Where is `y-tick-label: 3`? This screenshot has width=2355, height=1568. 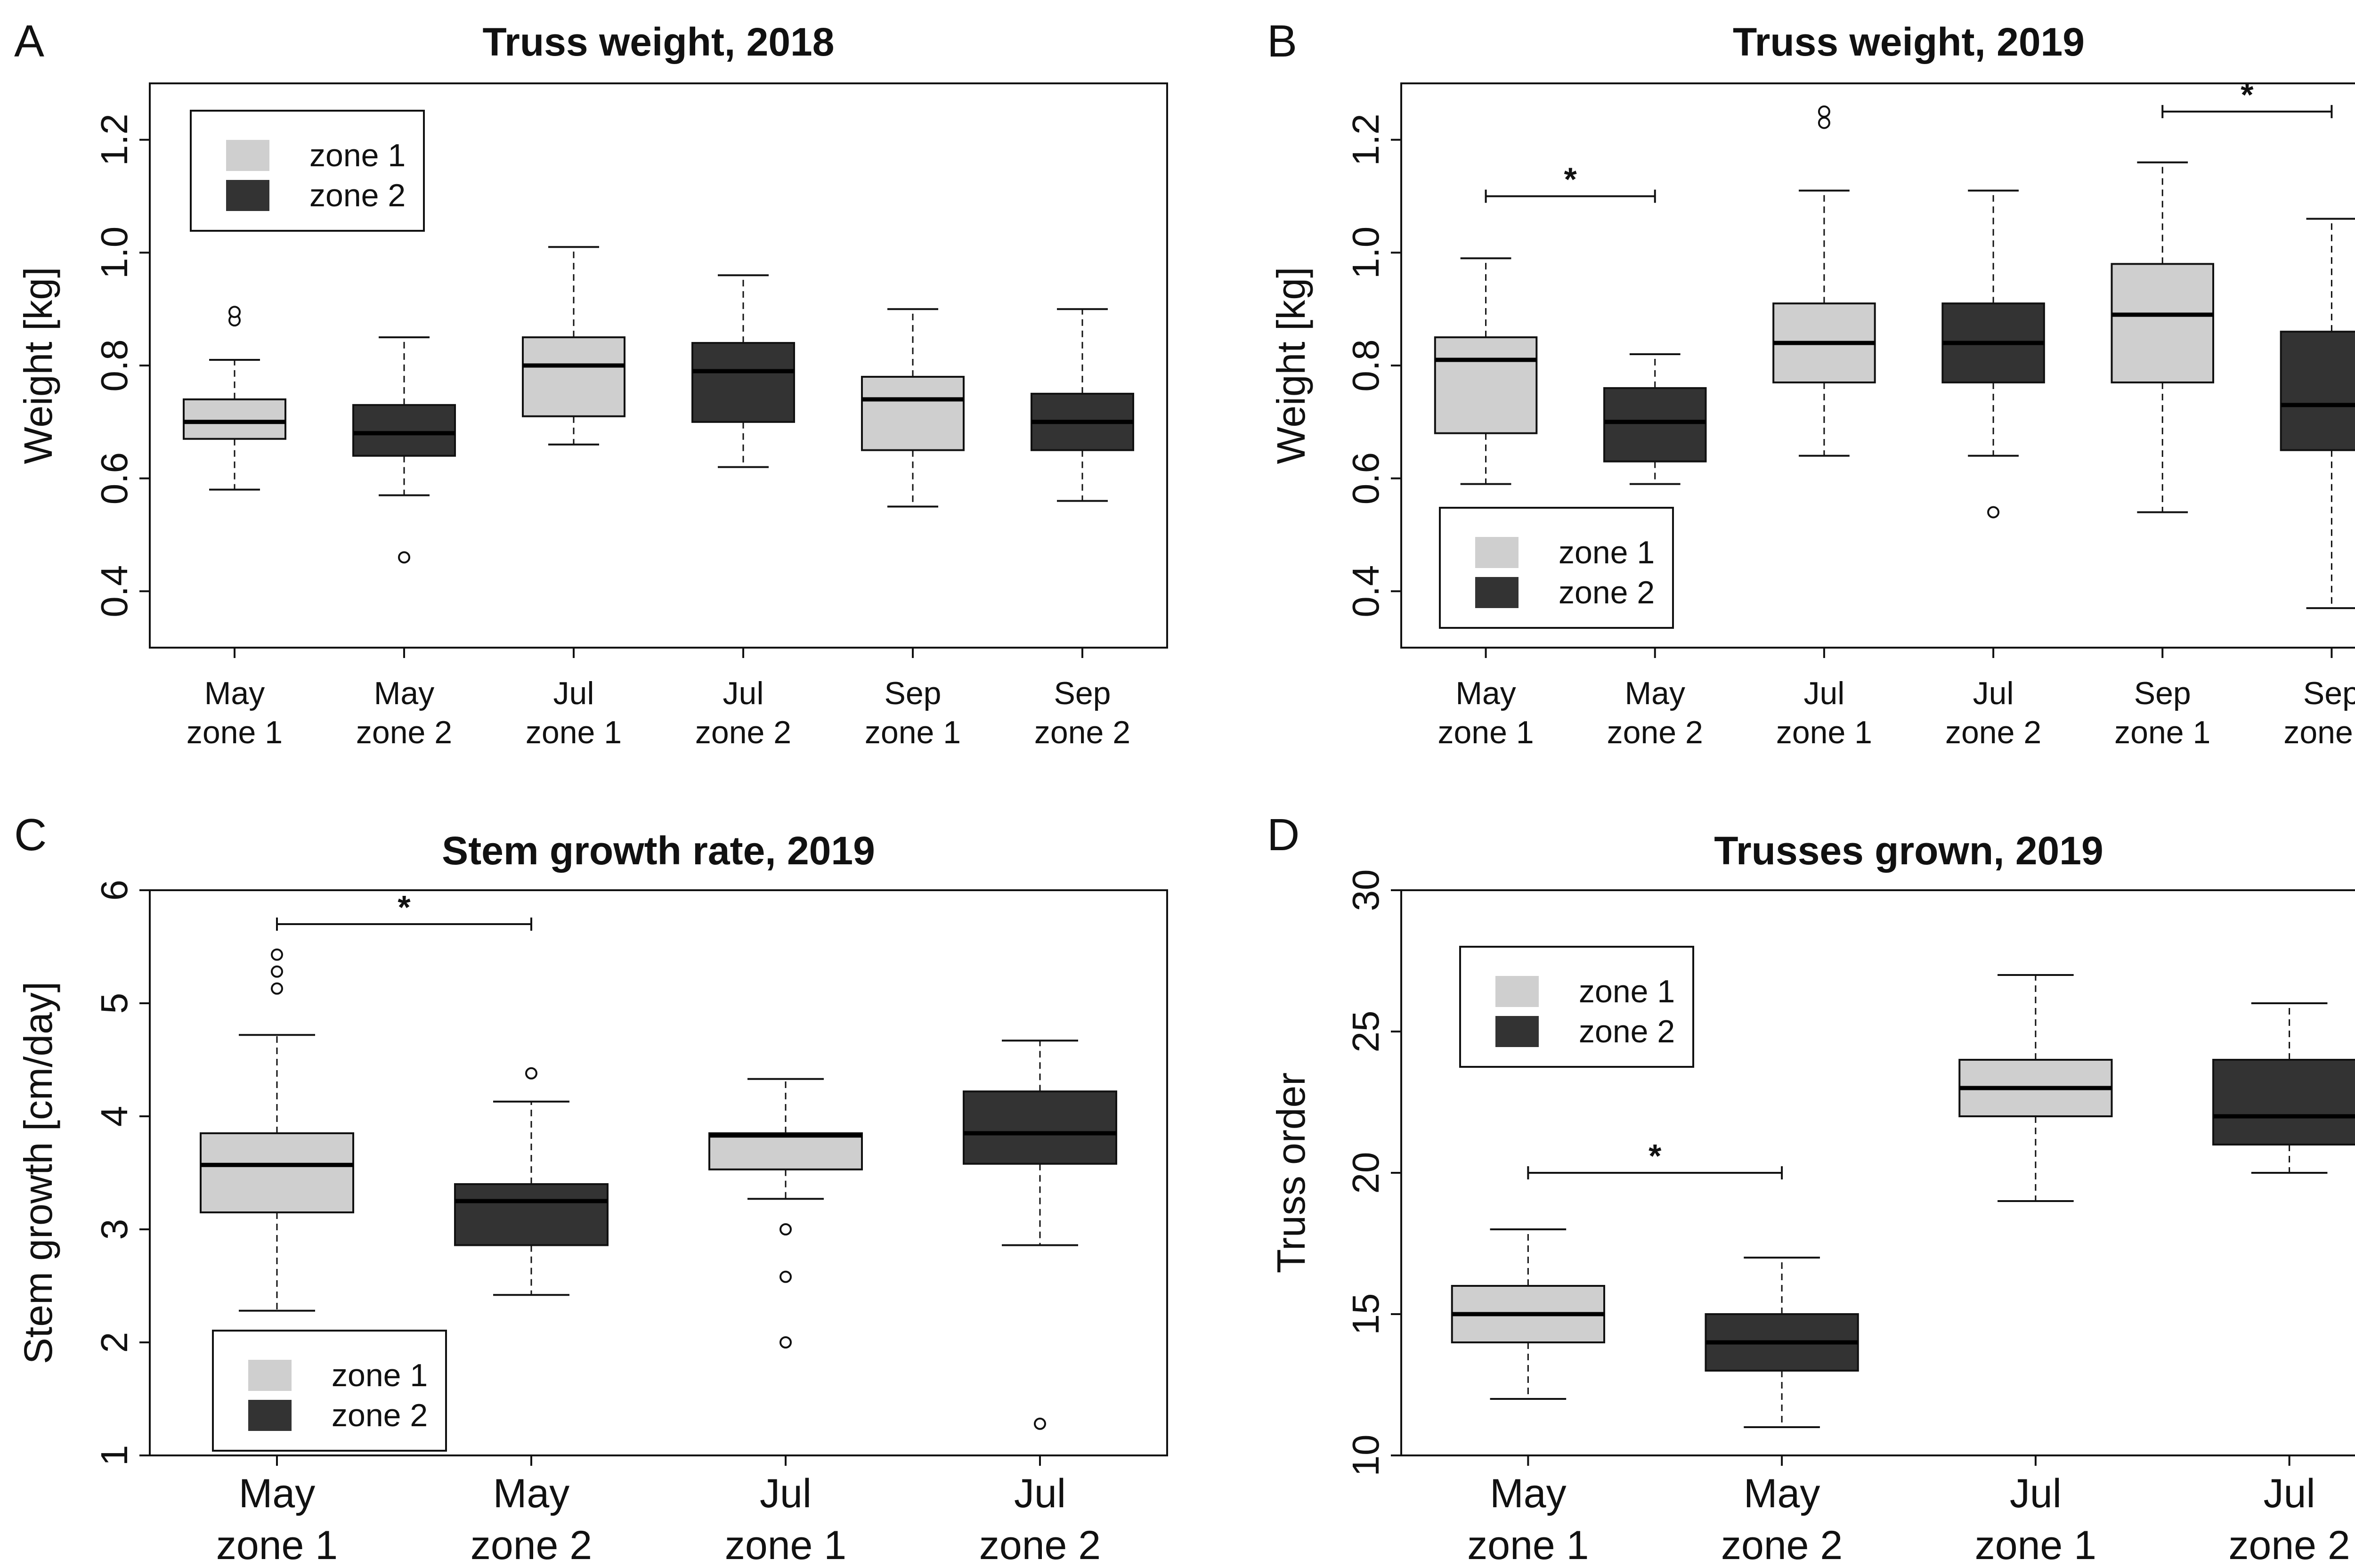 y-tick-label: 3 is located at coordinates (114, 1229).